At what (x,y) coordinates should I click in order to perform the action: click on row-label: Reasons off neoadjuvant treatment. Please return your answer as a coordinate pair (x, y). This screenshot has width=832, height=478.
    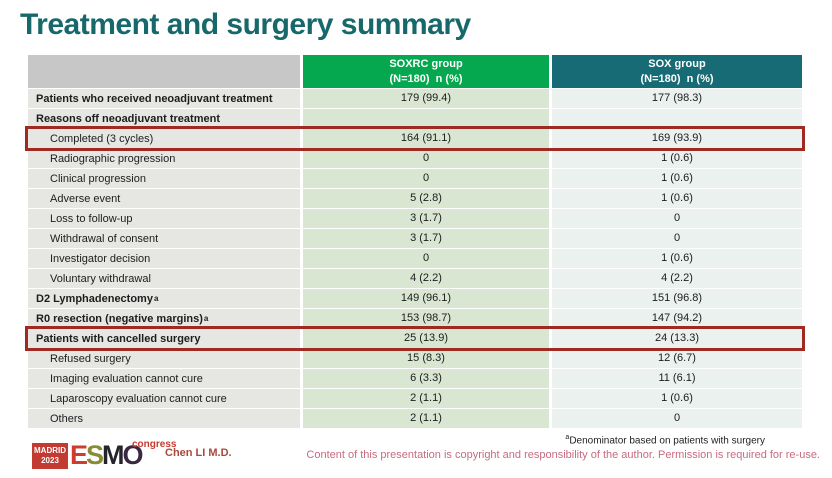
    Looking at the image, I should click on (164, 118).